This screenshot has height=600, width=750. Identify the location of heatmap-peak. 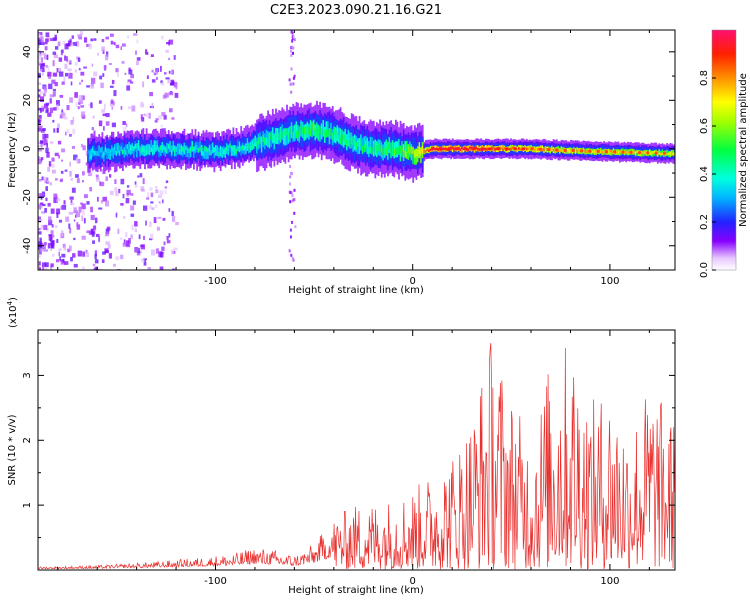
(548, 149).